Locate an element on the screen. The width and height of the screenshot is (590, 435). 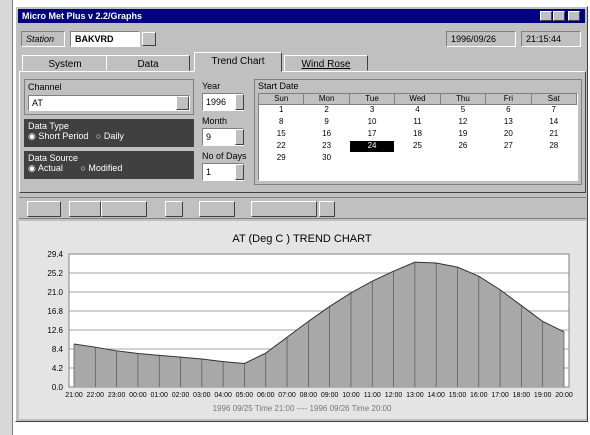
day: 11 is located at coordinates (417, 121).